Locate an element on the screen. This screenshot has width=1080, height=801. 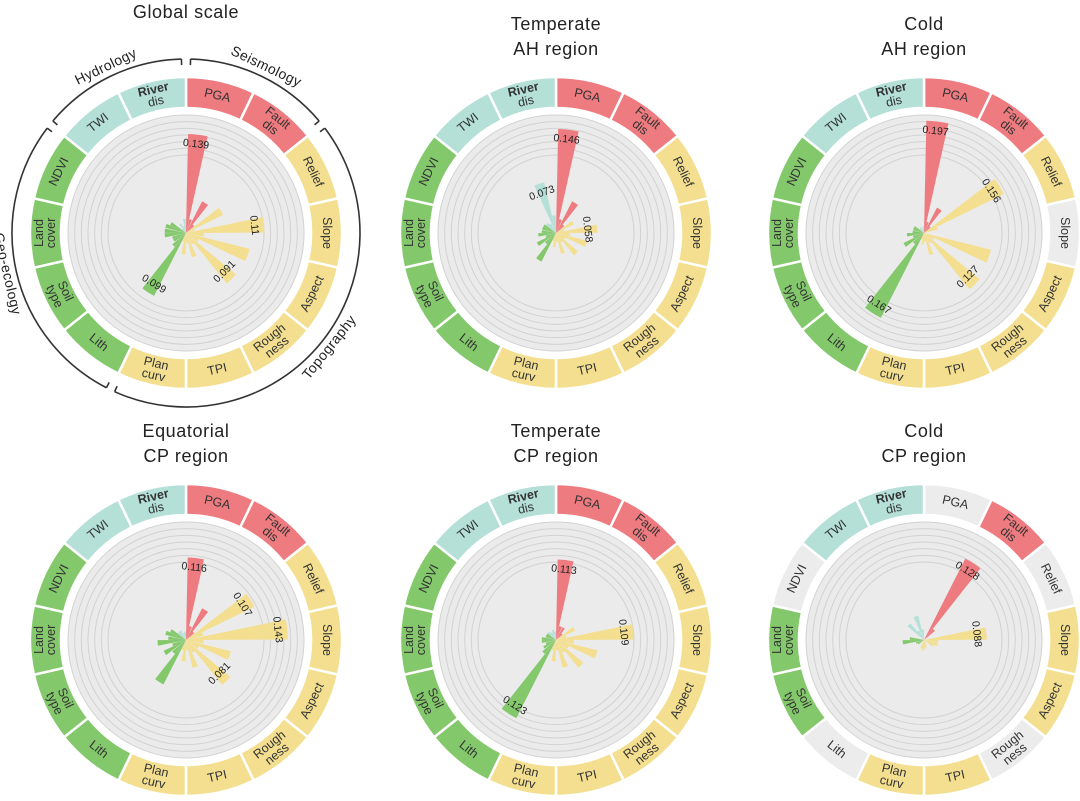
chart-title-line: Global scale is located at coordinates (186, 12).